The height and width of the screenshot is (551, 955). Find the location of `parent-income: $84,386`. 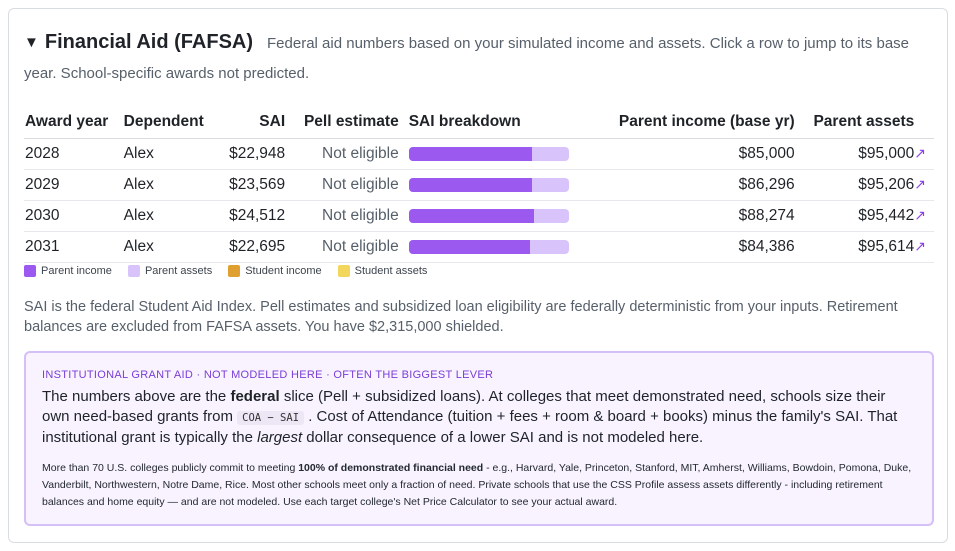

parent-income: $84,386 is located at coordinates (689, 247).